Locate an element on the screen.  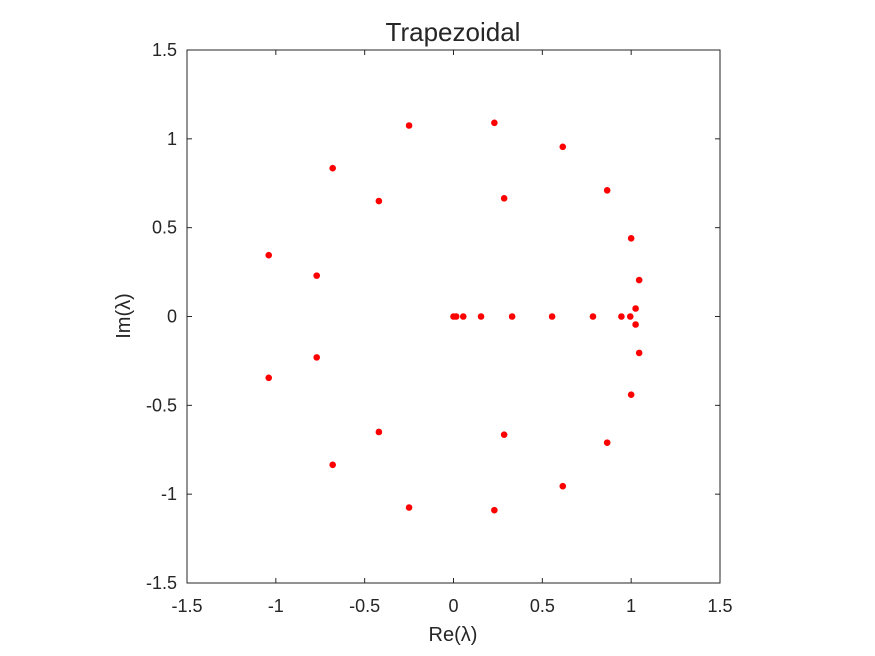
x-tick-label: 1 is located at coordinates (631, 606).